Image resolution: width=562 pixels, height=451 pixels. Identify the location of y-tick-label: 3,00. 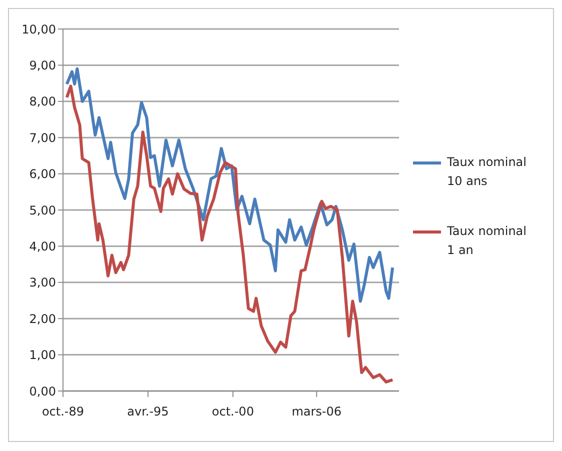
(42, 283).